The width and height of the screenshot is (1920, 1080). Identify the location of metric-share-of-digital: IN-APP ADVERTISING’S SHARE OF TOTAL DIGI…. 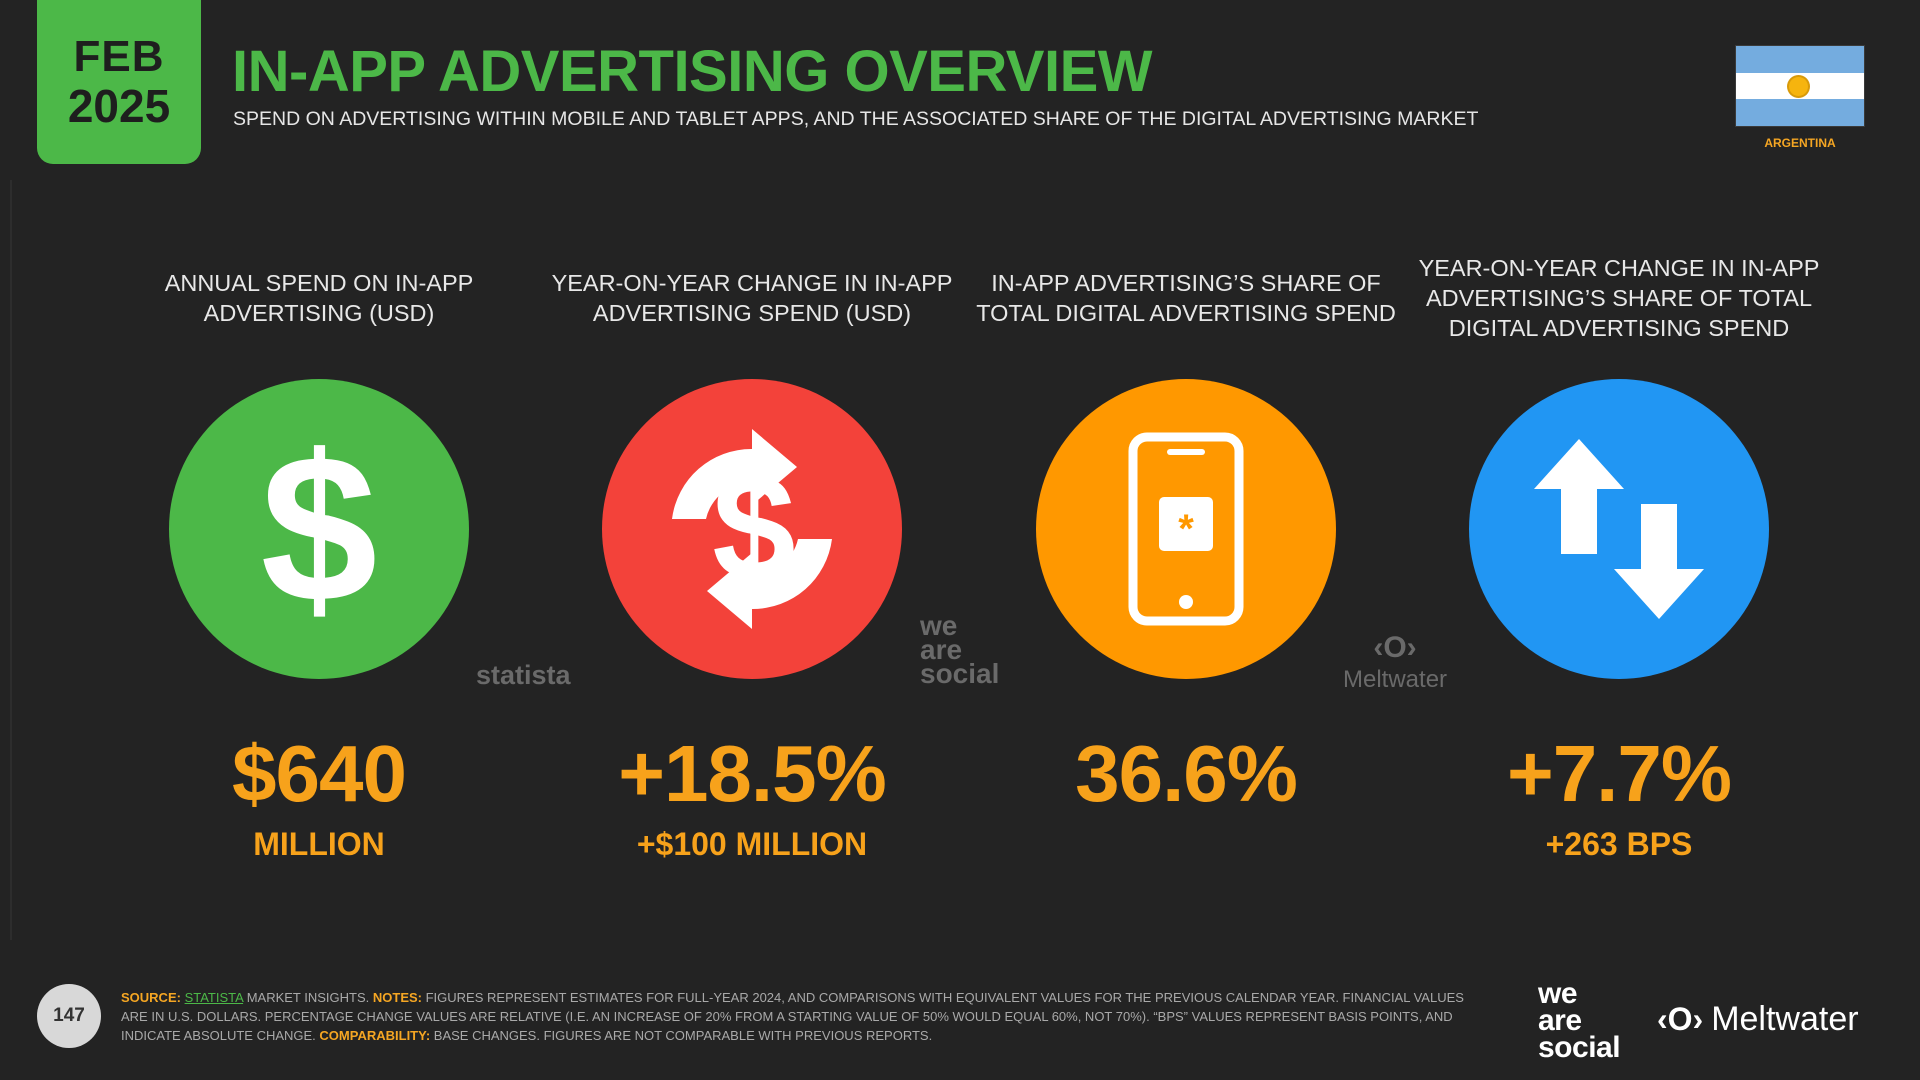
(1186, 539).